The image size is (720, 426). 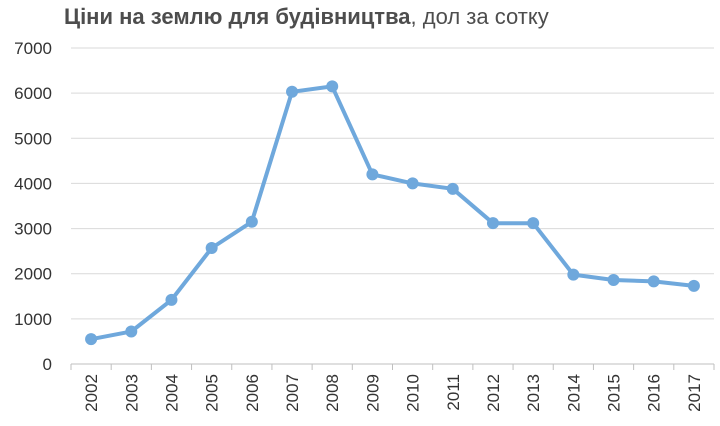 I want to click on x-tick-label: 2006, so click(x=252, y=393).